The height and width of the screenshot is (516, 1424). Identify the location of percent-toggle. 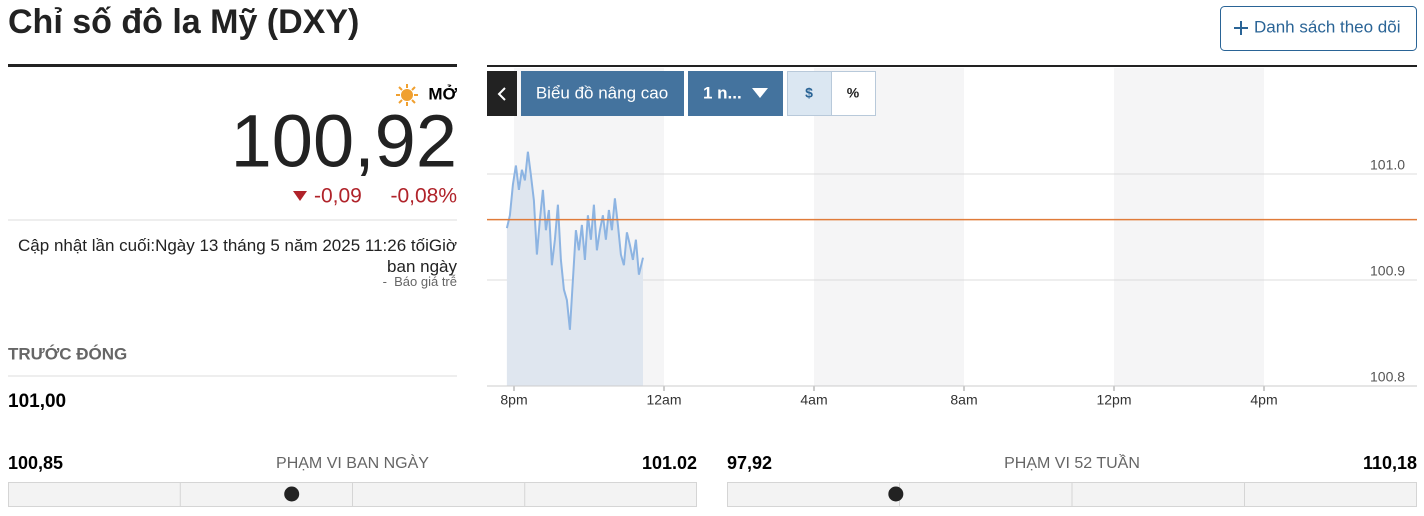
(853, 93).